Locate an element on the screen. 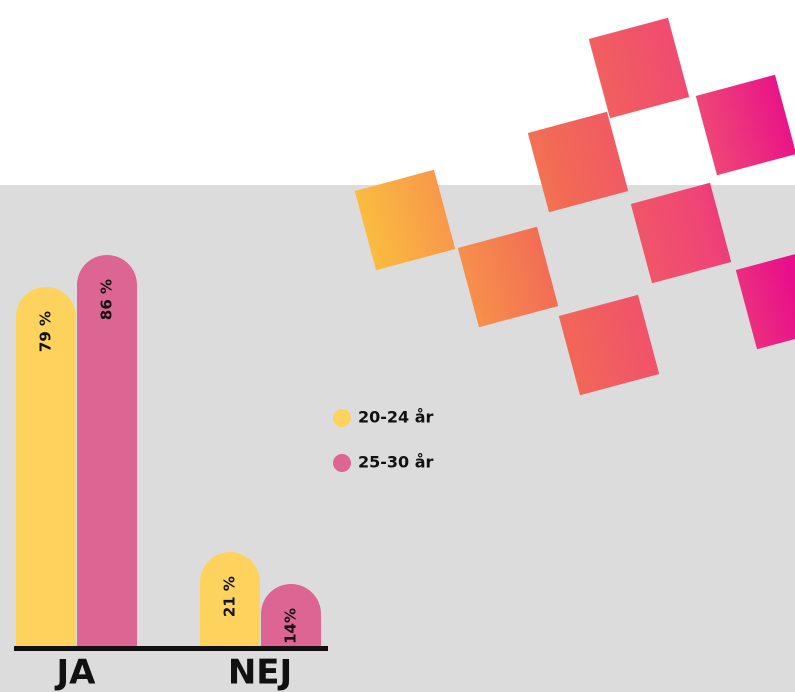 Image resolution: width=795 pixels, height=692 pixels. category-label: NEJ is located at coordinates (260, 672).